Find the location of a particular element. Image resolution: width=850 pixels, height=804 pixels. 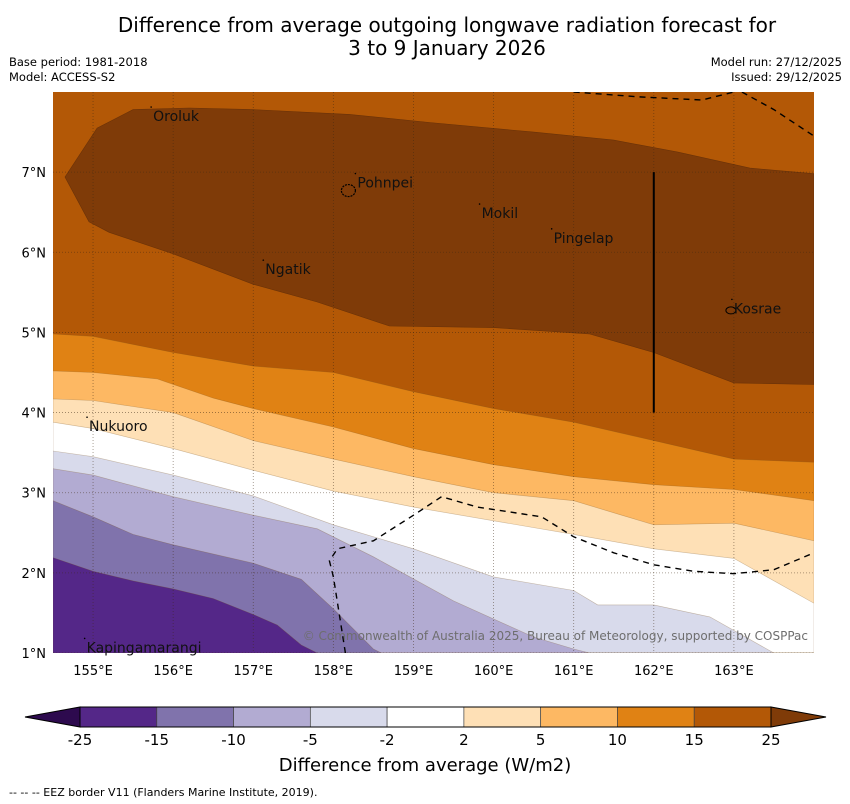

model-run: Model run: 27/12/2025 is located at coordinates (776, 62).